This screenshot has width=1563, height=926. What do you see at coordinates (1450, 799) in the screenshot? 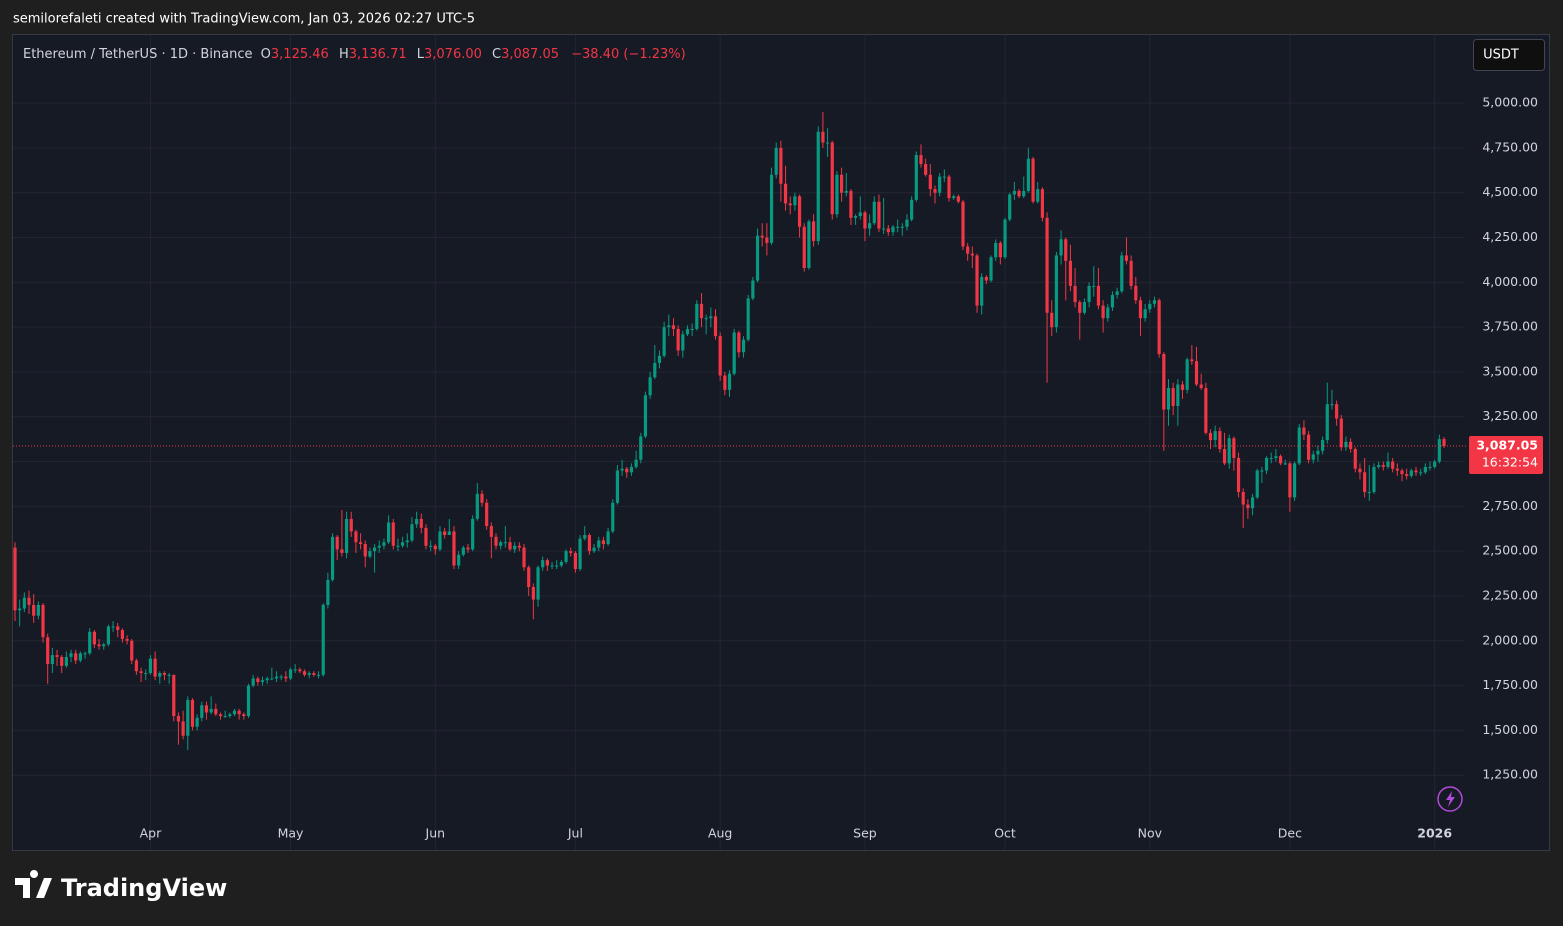
I see `lightning-icon` at bounding box center [1450, 799].